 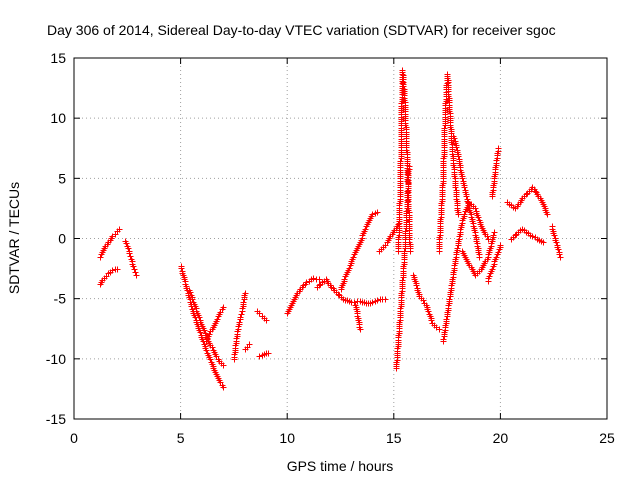 I want to click on x-tick-labels: 0 5 10 15 20 25, so click(x=342, y=438).